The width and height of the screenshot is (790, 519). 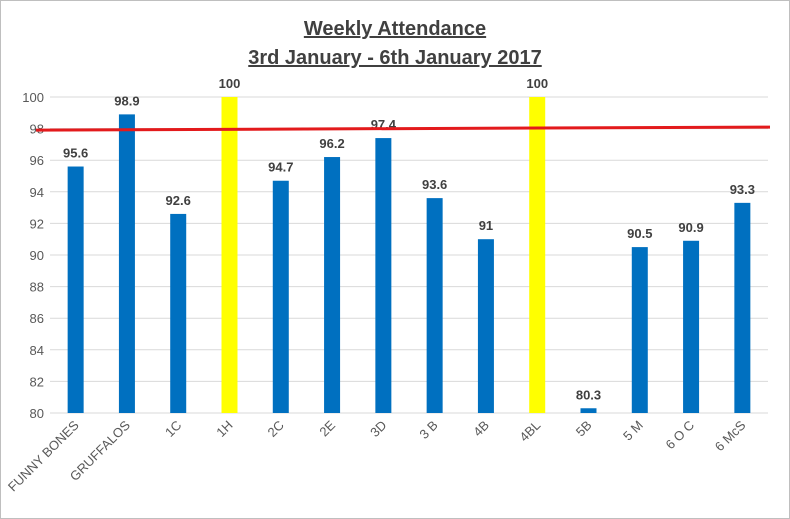 What do you see at coordinates (730, 435) in the screenshot?
I see `x-tick-label: 6 McS` at bounding box center [730, 435].